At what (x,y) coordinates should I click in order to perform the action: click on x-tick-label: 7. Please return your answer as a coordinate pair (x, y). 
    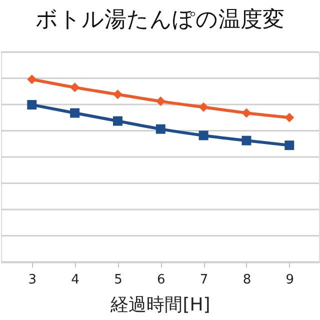
    Looking at the image, I should click on (204, 280).